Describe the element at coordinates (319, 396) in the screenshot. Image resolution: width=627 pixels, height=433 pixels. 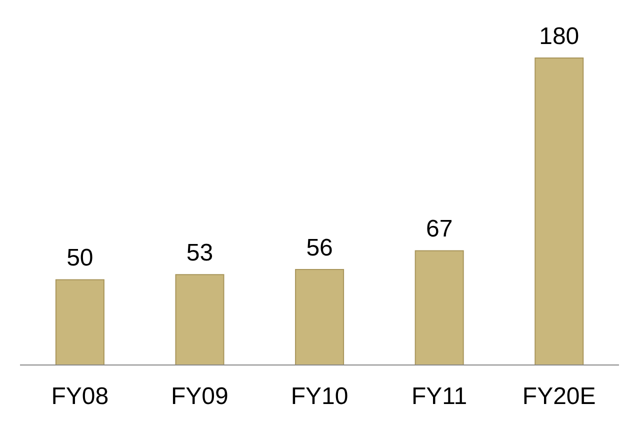
I see `x-tick-label: FY10` at that location.